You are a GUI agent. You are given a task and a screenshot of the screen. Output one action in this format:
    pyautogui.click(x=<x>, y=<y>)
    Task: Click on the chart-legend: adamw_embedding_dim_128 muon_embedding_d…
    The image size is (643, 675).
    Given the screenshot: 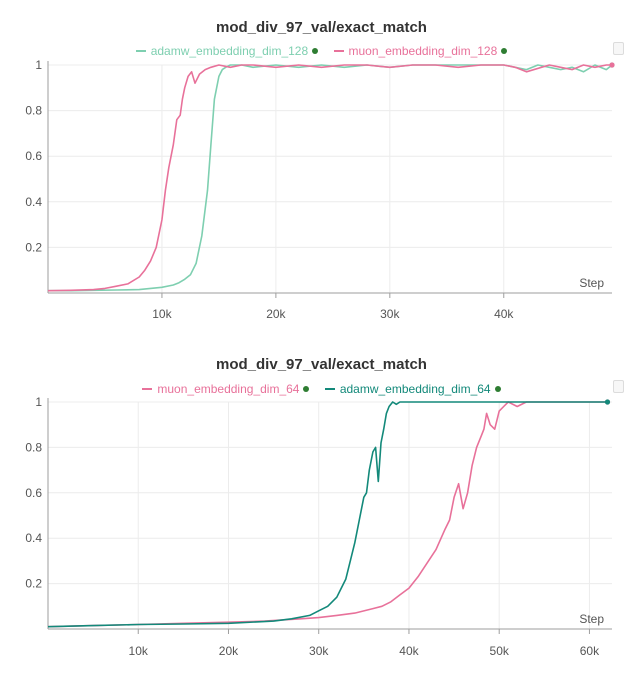 What is the action you would take?
    pyautogui.click(x=321, y=49)
    